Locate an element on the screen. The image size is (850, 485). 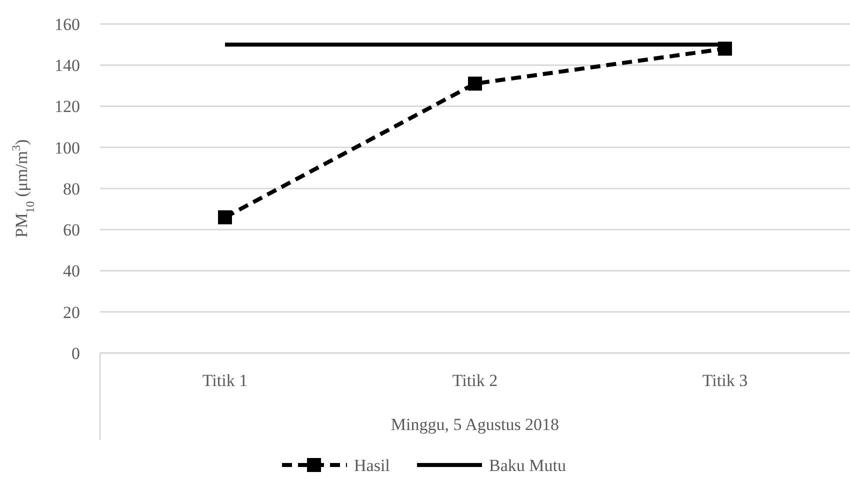
y-tick-label: 100 is located at coordinates (67, 148).